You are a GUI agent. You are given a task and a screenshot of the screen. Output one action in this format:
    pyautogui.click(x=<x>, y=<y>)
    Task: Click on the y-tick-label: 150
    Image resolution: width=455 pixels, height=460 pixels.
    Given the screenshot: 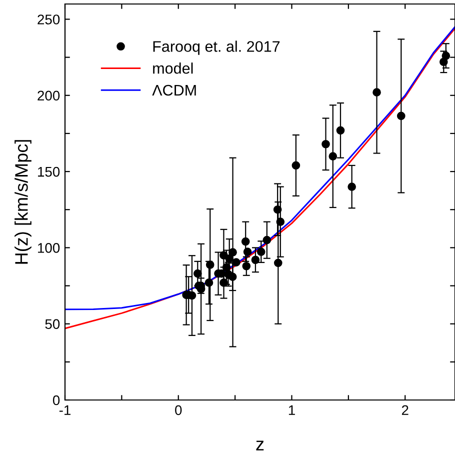 What is the action you would take?
    pyautogui.click(x=49, y=171)
    